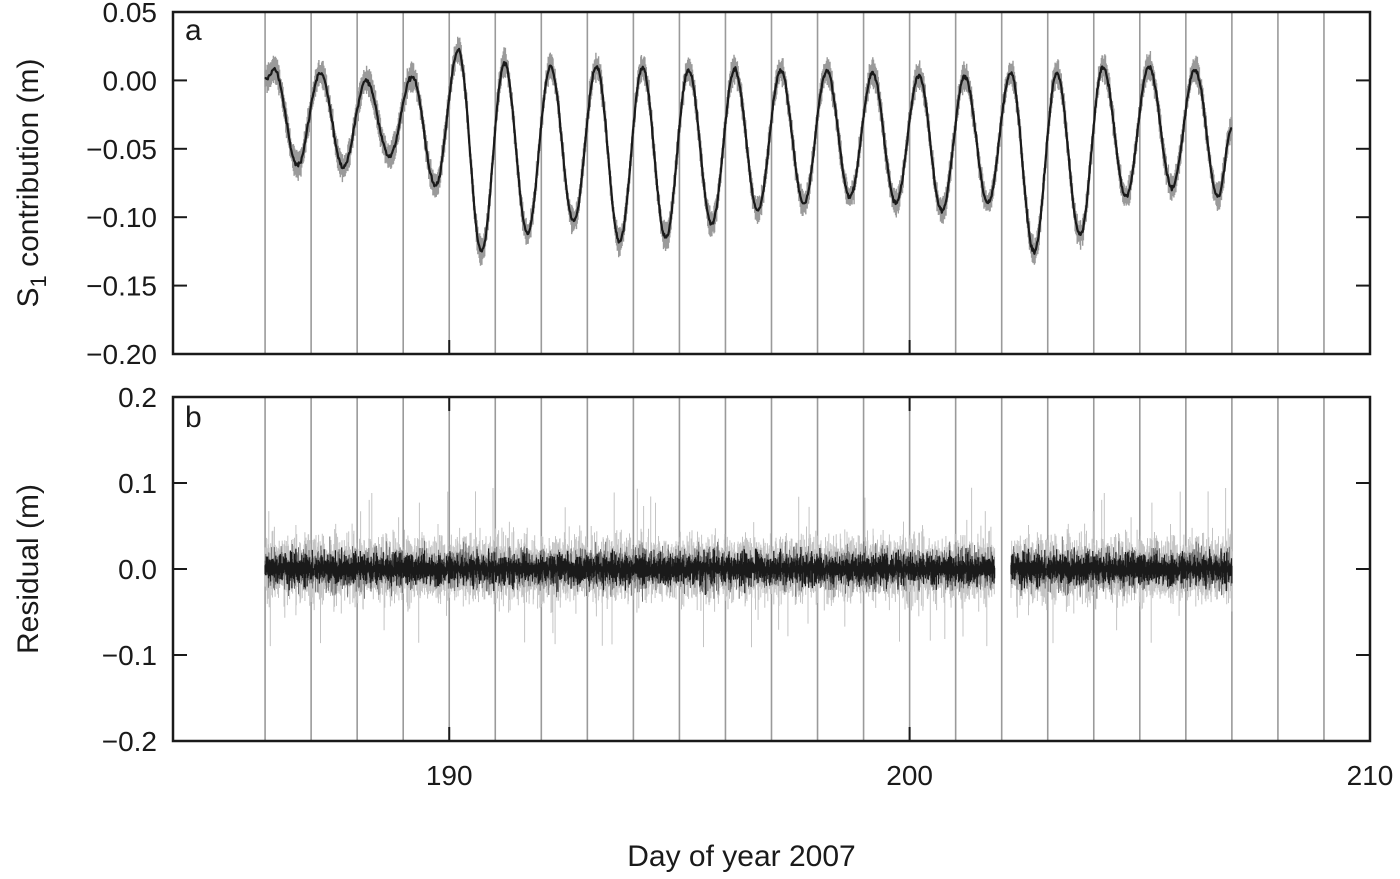 The width and height of the screenshot is (1400, 879). What do you see at coordinates (121, 149) in the screenshot?
I see `panel-a-y-tick-label: −0.05` at bounding box center [121, 149].